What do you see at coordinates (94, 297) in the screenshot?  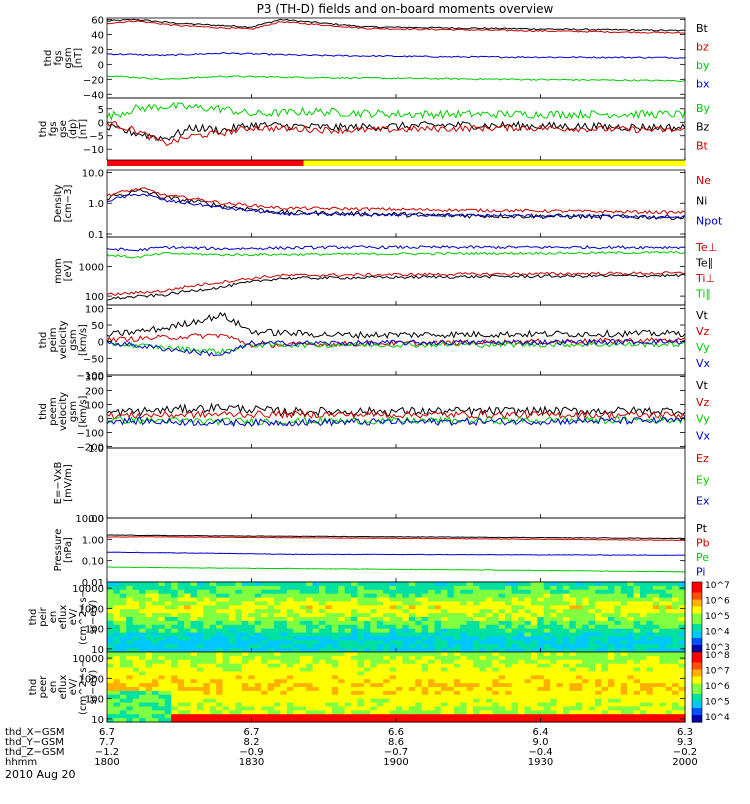 I see `y-tick-label: 100` at bounding box center [94, 297].